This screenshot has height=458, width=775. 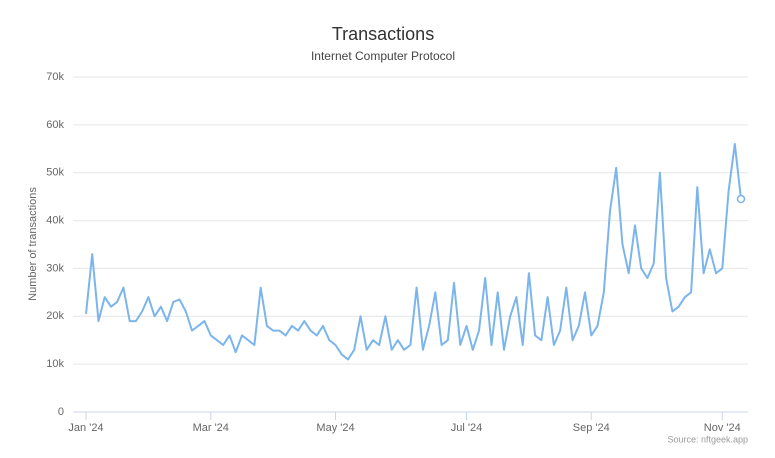 I want to click on source: Source: nftgeek.app, so click(x=707, y=439).